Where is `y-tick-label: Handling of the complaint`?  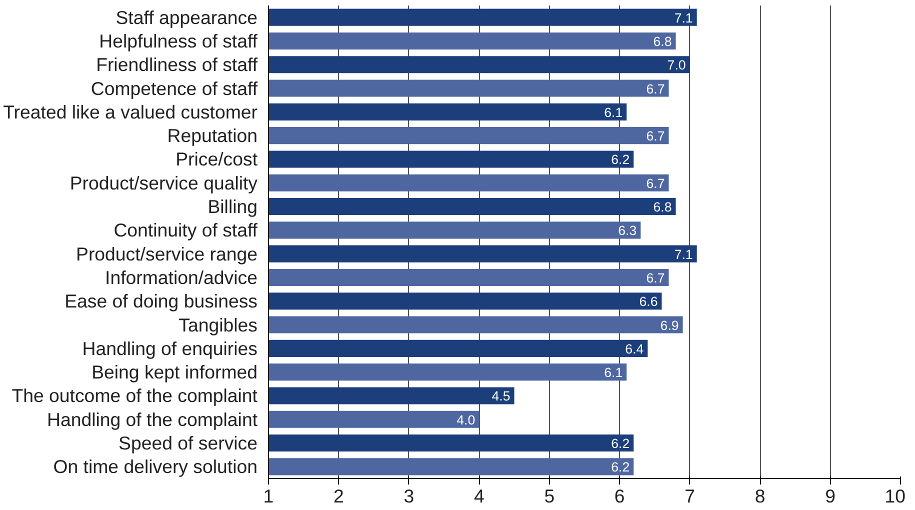 y-tick-label: Handling of the complaint is located at coordinates (152, 419).